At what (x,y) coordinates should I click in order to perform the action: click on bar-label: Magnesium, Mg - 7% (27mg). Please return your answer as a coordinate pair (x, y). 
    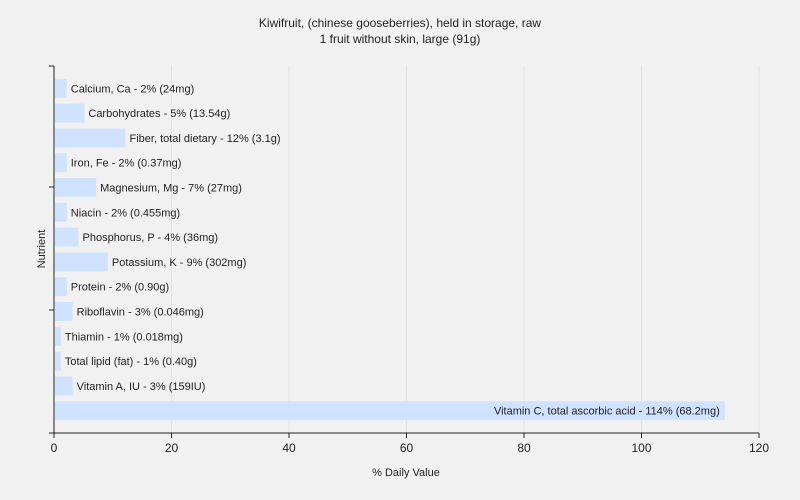
    Looking at the image, I should click on (171, 189).